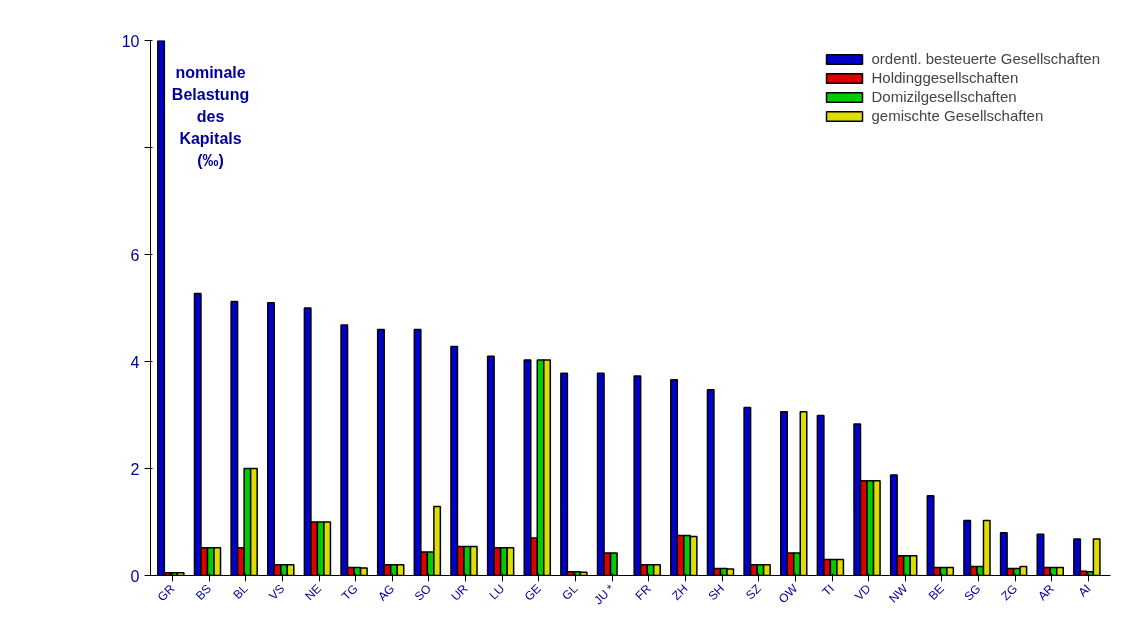 The width and height of the screenshot is (1134, 639). I want to click on x-tick-label: BL, so click(240, 591).